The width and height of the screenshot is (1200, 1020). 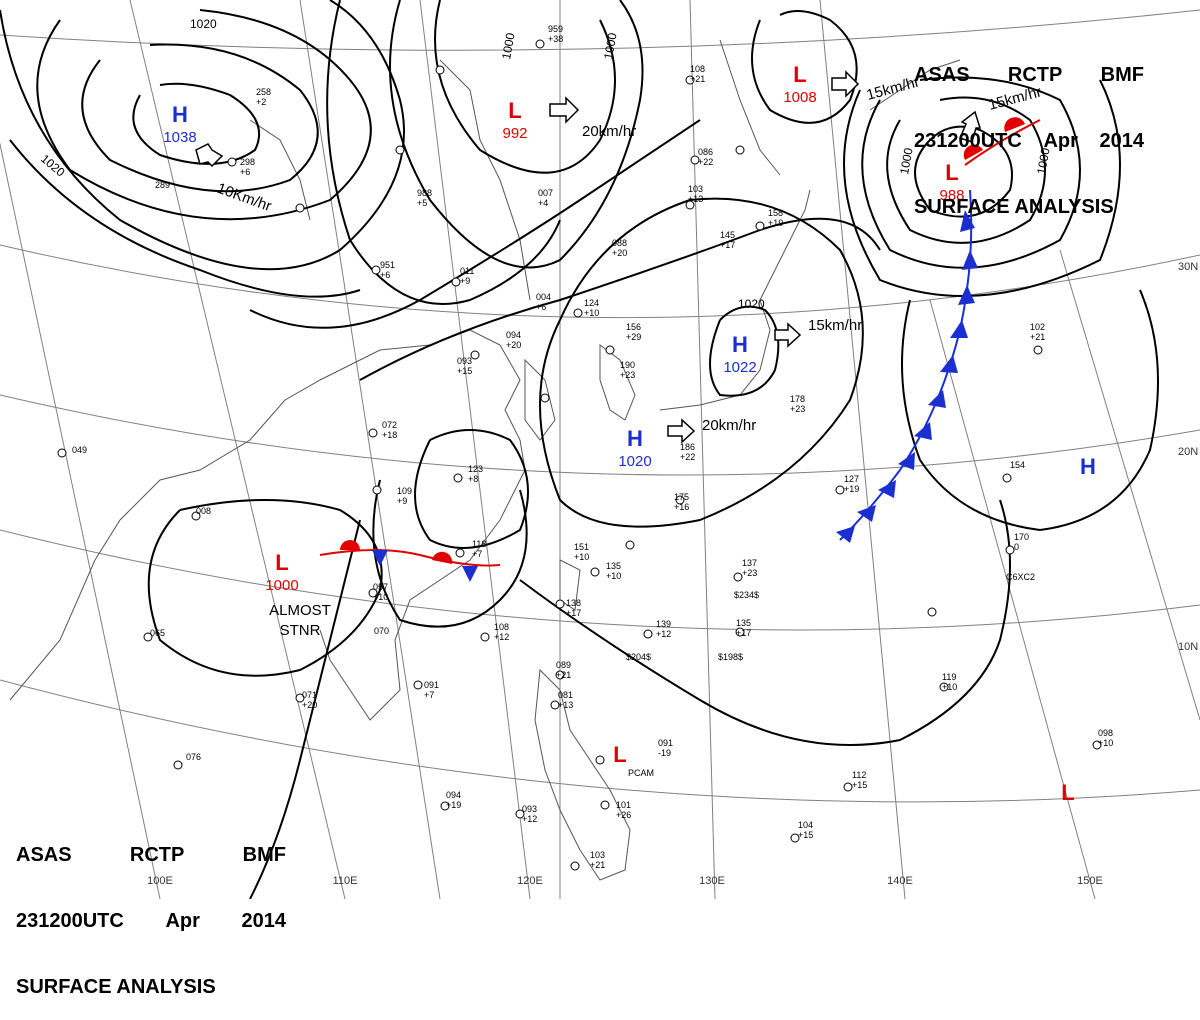 What do you see at coordinates (1020, 577) in the screenshot?
I see `station-remark: C6XC2` at bounding box center [1020, 577].